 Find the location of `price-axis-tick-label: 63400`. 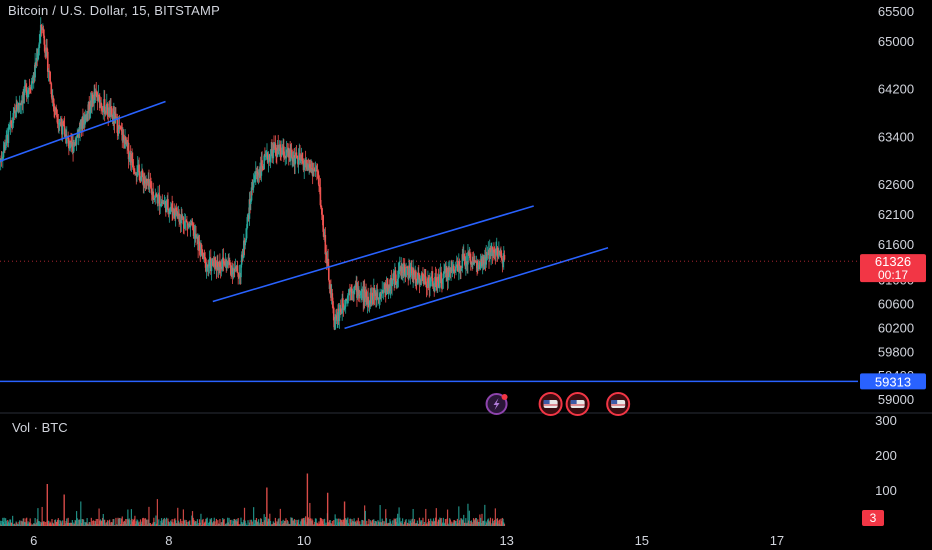

price-axis-tick-label: 63400 is located at coordinates (896, 136).